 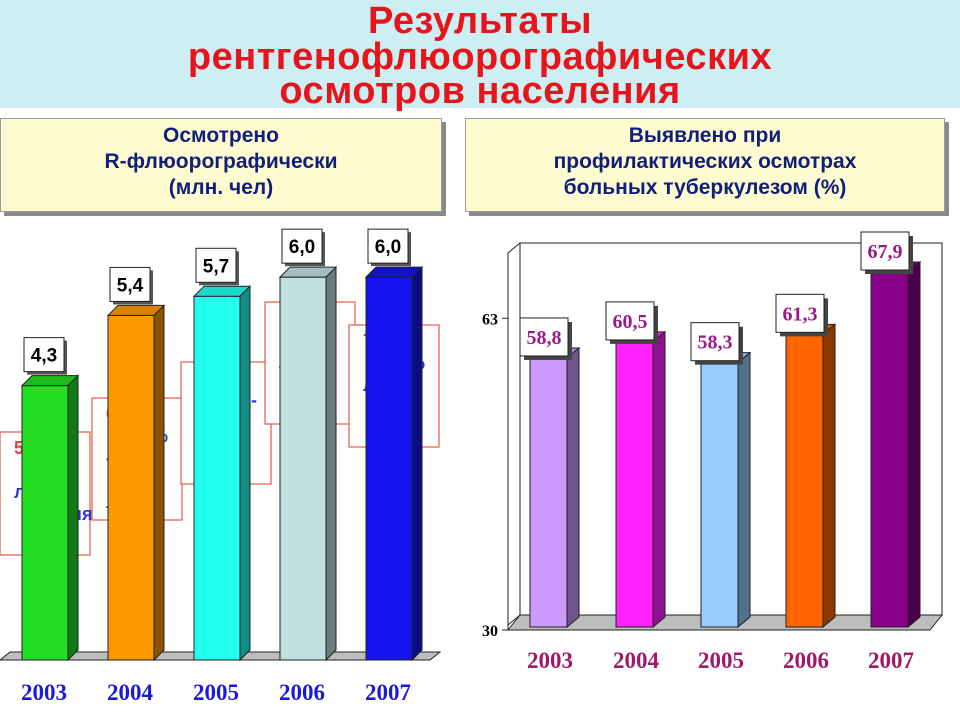 I want to click on right-value-text-0: 58,8, so click(x=544, y=338).